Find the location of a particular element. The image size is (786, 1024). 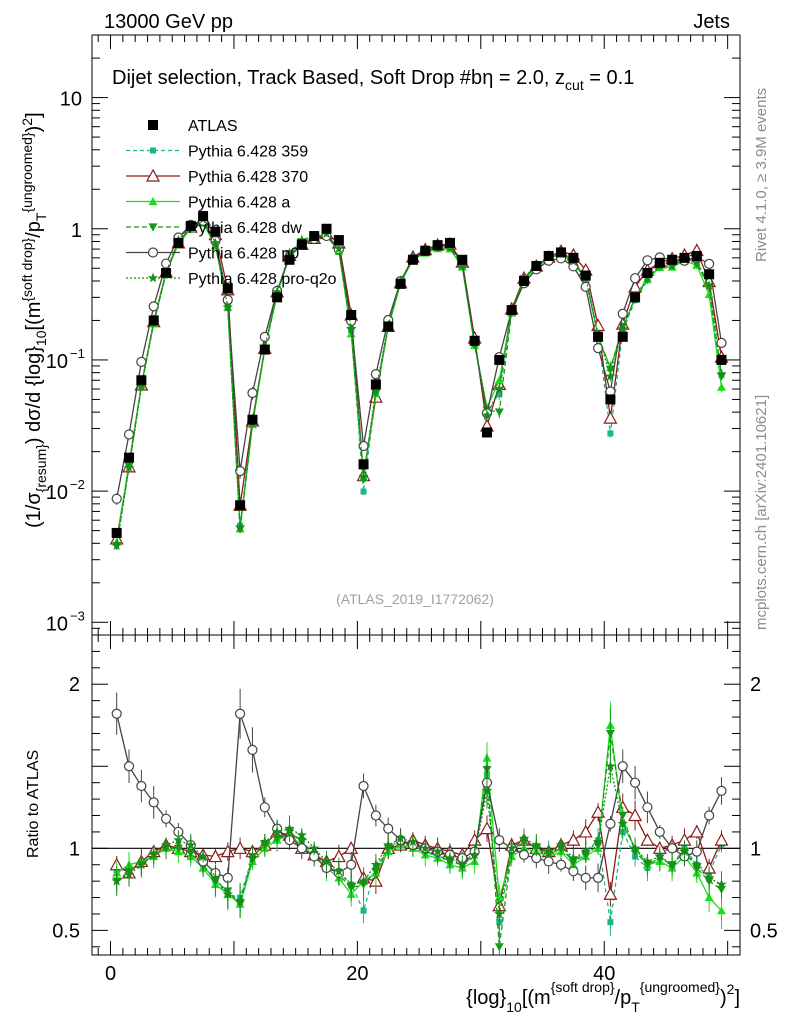

legend-label: Pythia 6.428 370 is located at coordinates (248, 177).